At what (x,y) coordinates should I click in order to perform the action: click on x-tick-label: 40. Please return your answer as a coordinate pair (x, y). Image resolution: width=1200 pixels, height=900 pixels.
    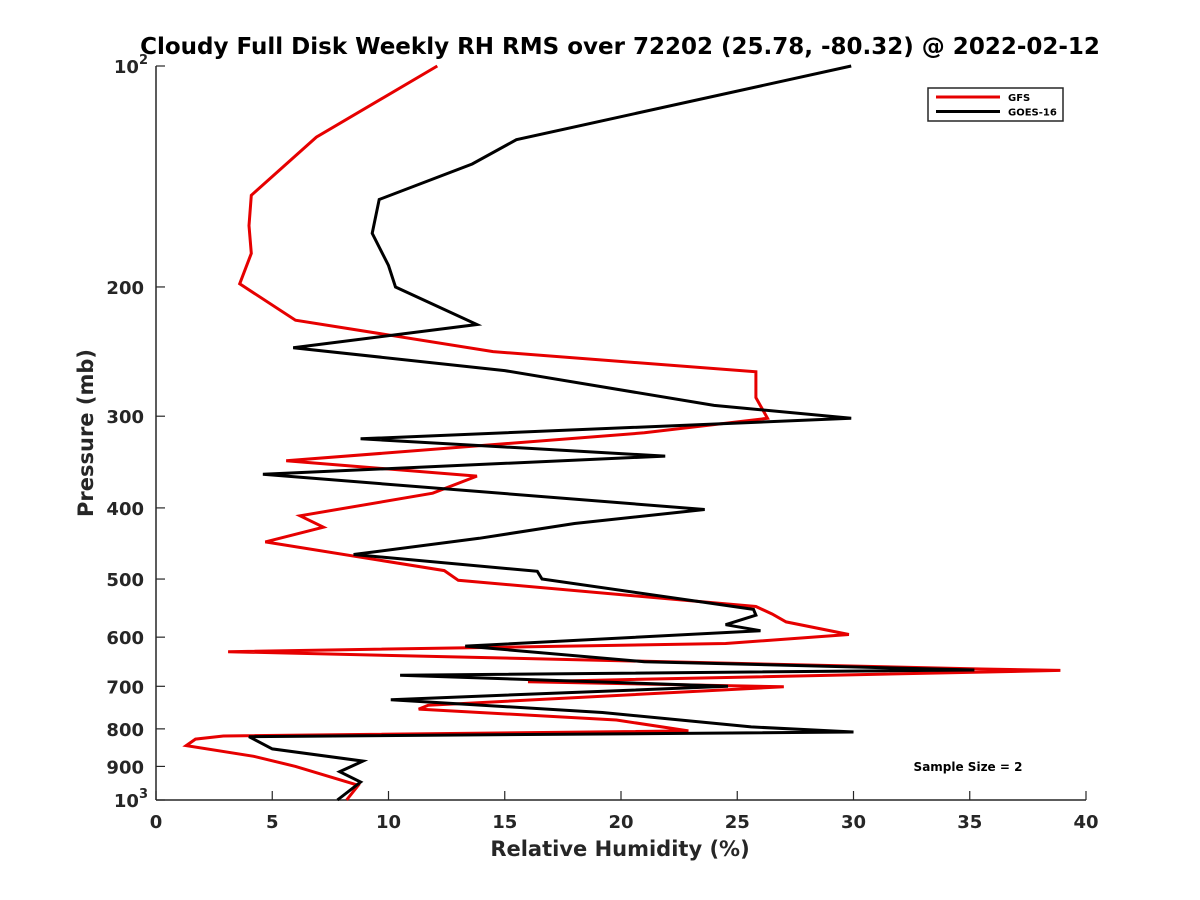
    Looking at the image, I should click on (1085, 822).